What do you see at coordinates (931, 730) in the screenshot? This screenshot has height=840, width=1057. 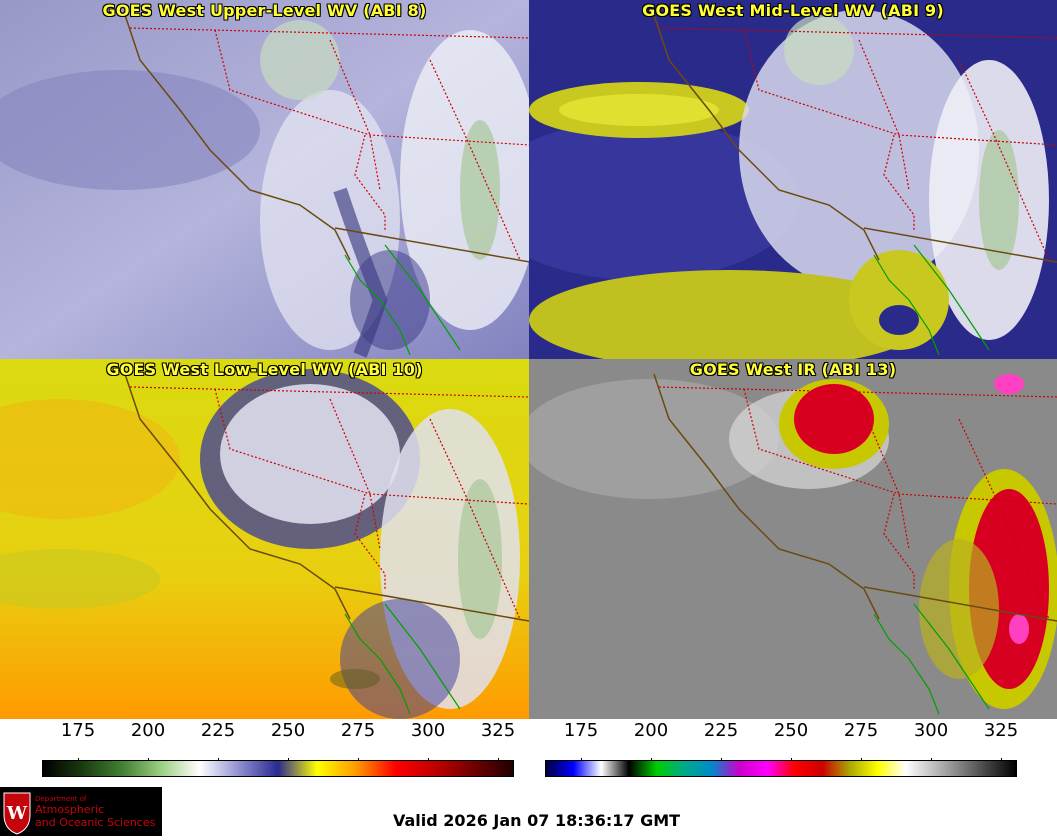 I see `ir-tick-label: 300` at bounding box center [931, 730].